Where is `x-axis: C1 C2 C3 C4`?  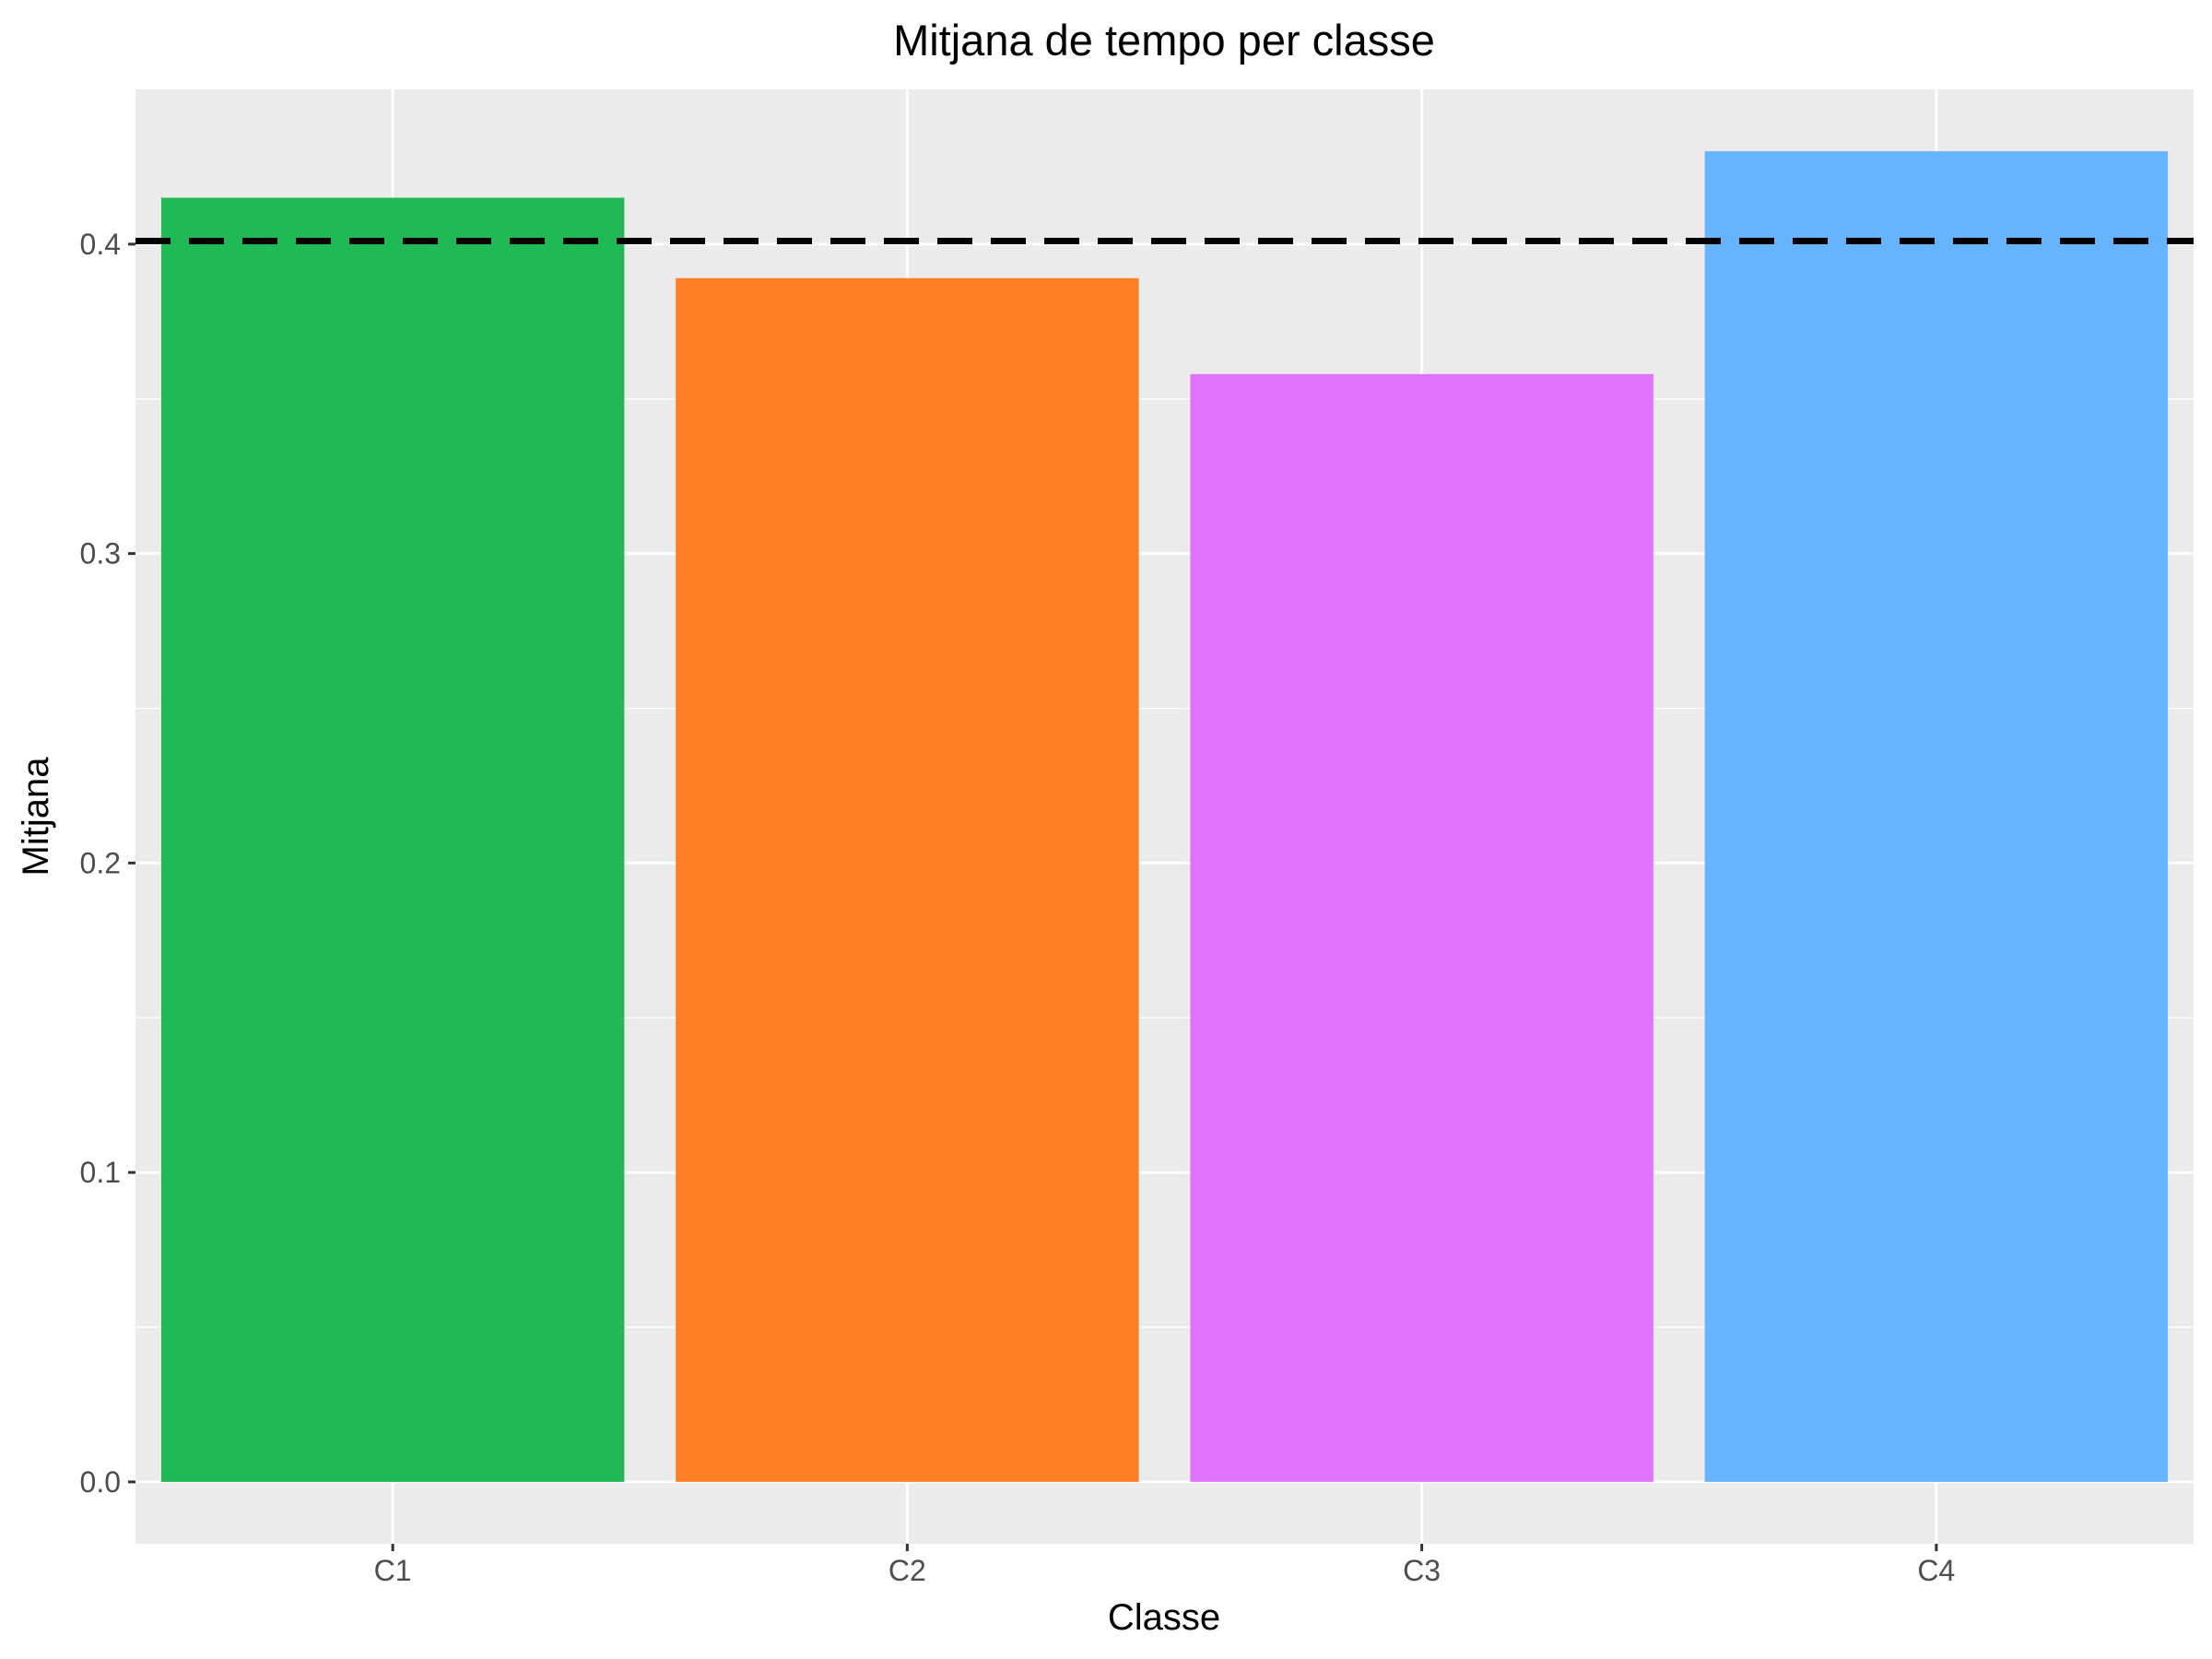 x-axis: C1 C2 C3 C4 is located at coordinates (1164, 1565).